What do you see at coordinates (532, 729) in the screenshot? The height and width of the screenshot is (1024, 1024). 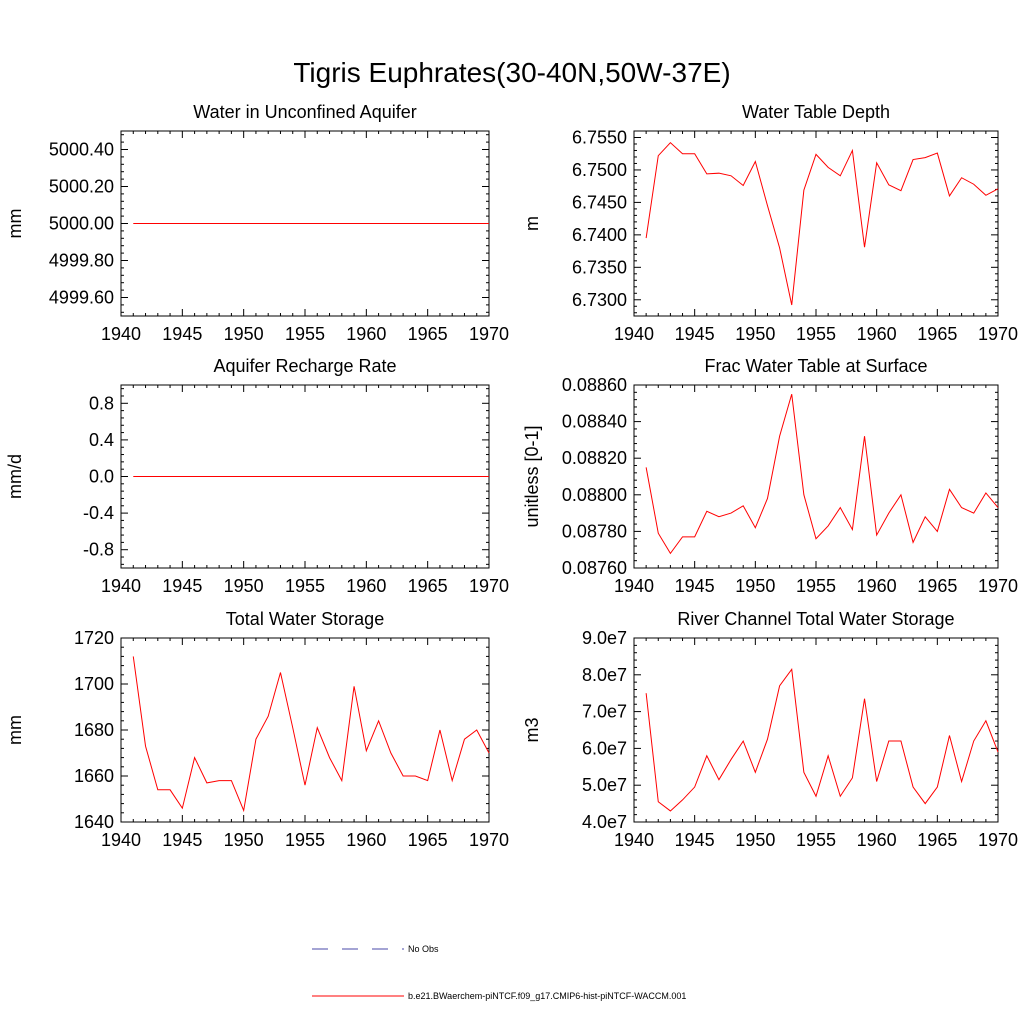 I see `y-axis-label: m3` at bounding box center [532, 729].